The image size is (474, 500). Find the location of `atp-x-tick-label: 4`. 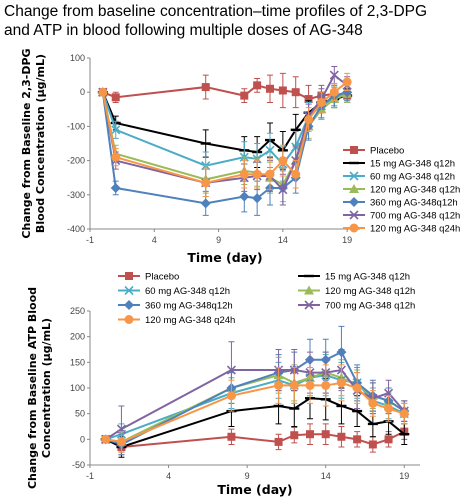

atp-x-tick-label: 4 is located at coordinates (168, 476).